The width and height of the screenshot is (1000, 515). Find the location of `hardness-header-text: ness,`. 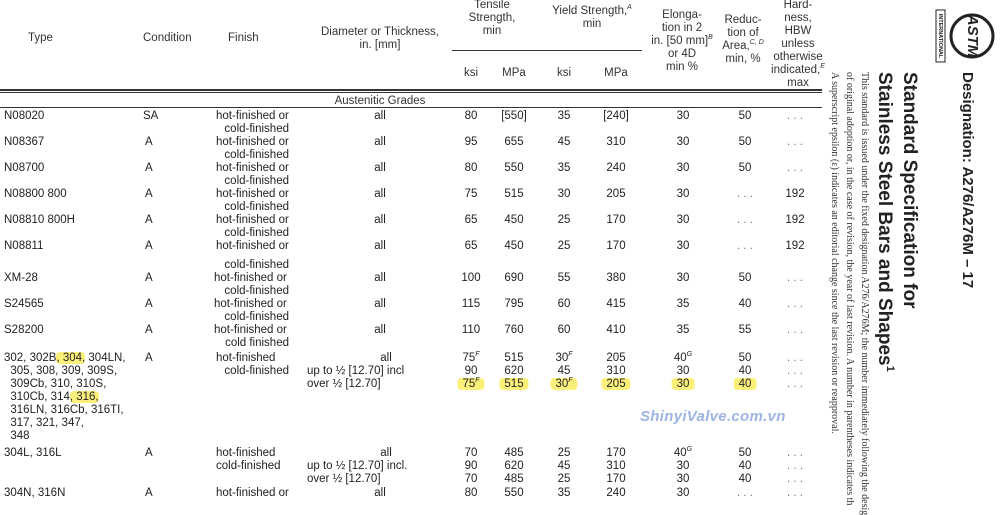

hardness-header-text: ness, is located at coordinates (798, 18).